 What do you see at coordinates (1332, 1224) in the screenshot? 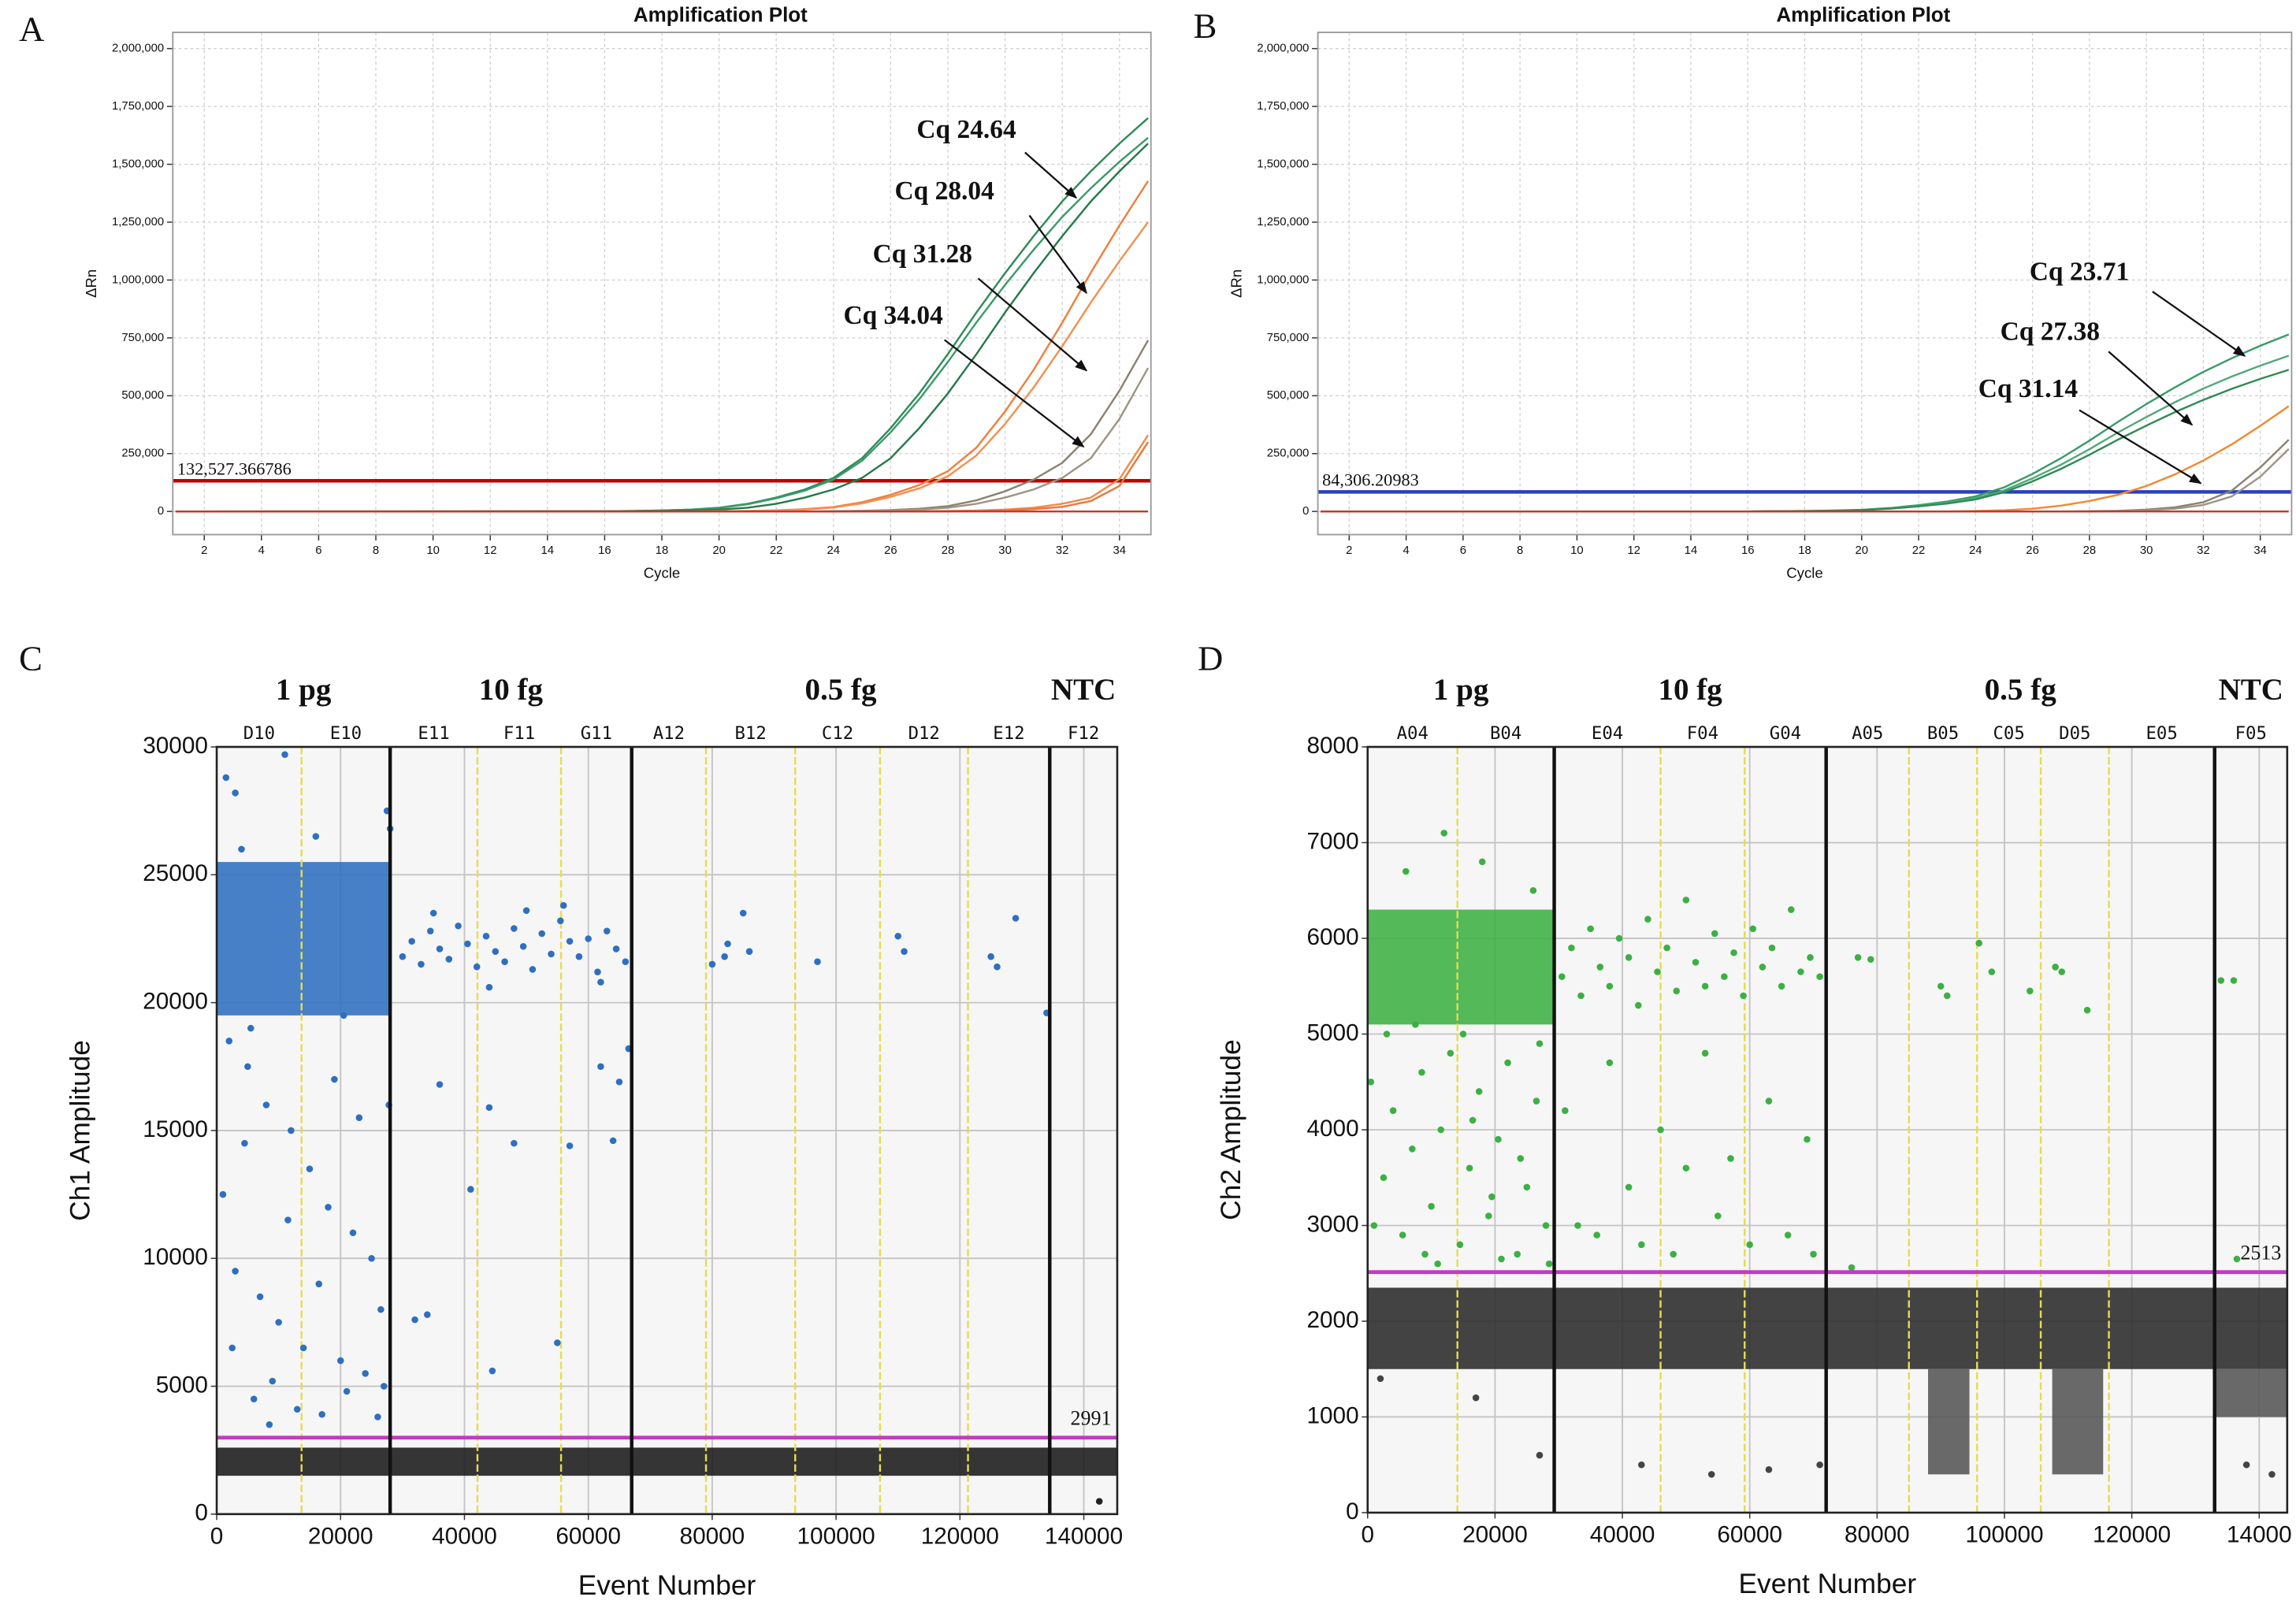
I see `y-tick-label: 3000` at bounding box center [1332, 1224].